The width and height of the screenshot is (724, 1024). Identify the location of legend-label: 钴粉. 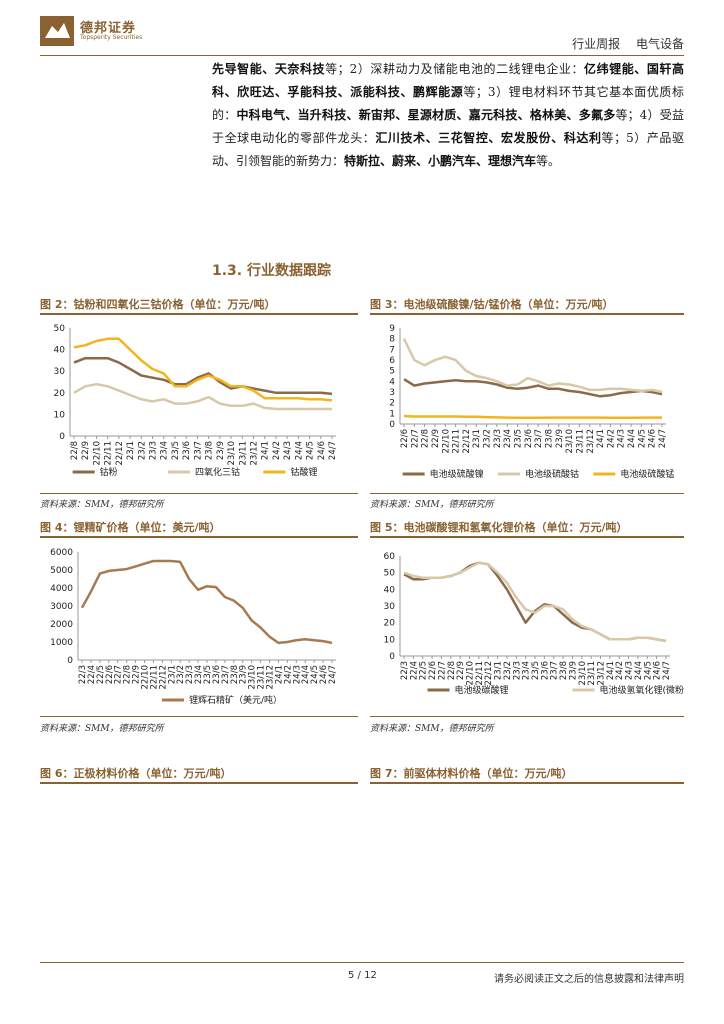
(109, 472).